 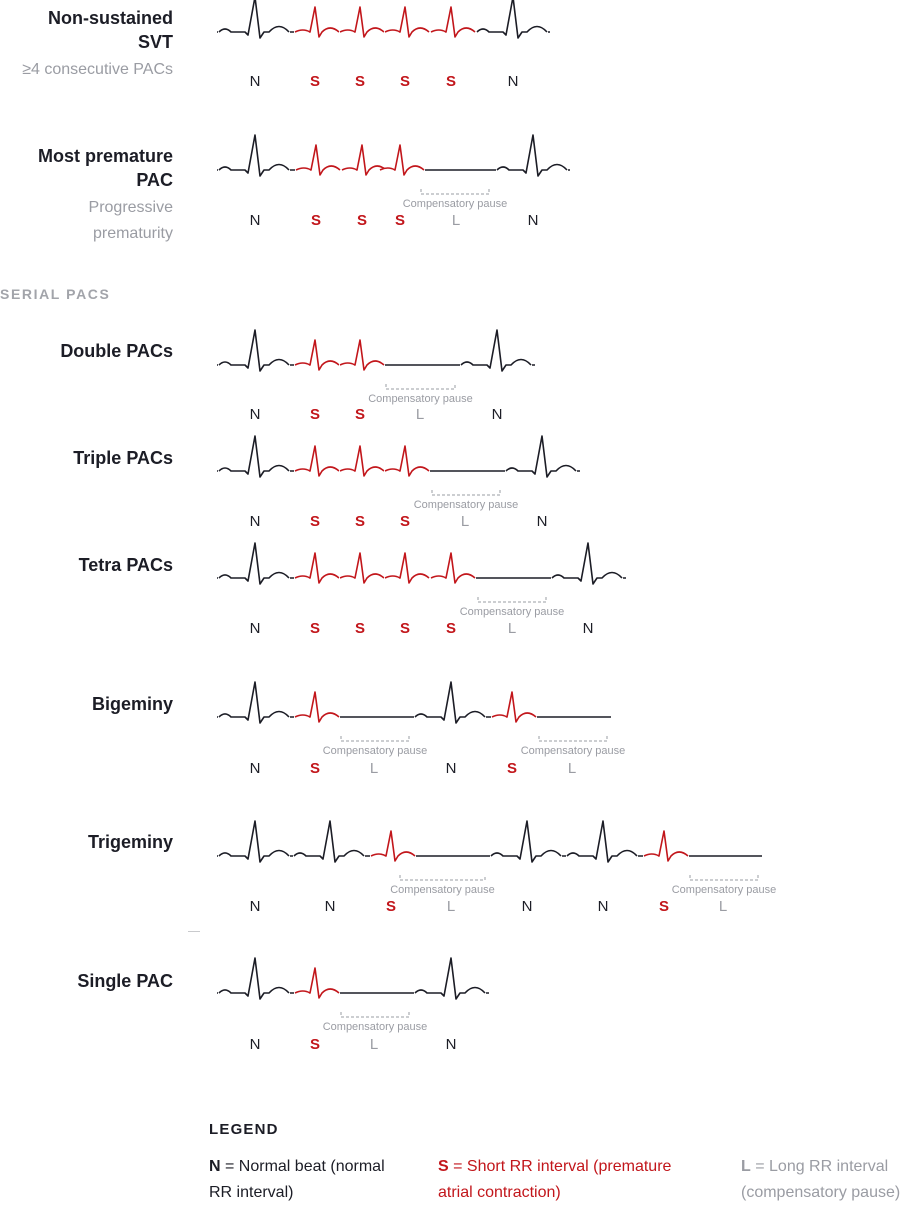 I want to click on row-title-most-premature: Most premature PAC, so click(x=105, y=168).